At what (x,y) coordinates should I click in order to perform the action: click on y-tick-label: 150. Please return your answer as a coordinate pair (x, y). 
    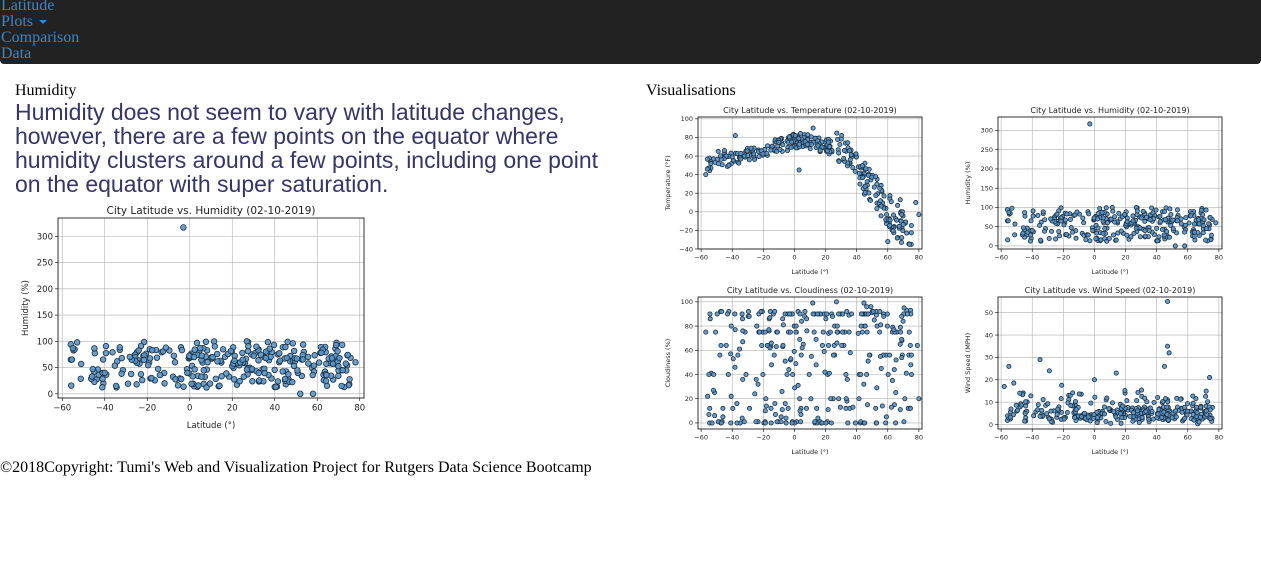
    Looking at the image, I should click on (987, 188).